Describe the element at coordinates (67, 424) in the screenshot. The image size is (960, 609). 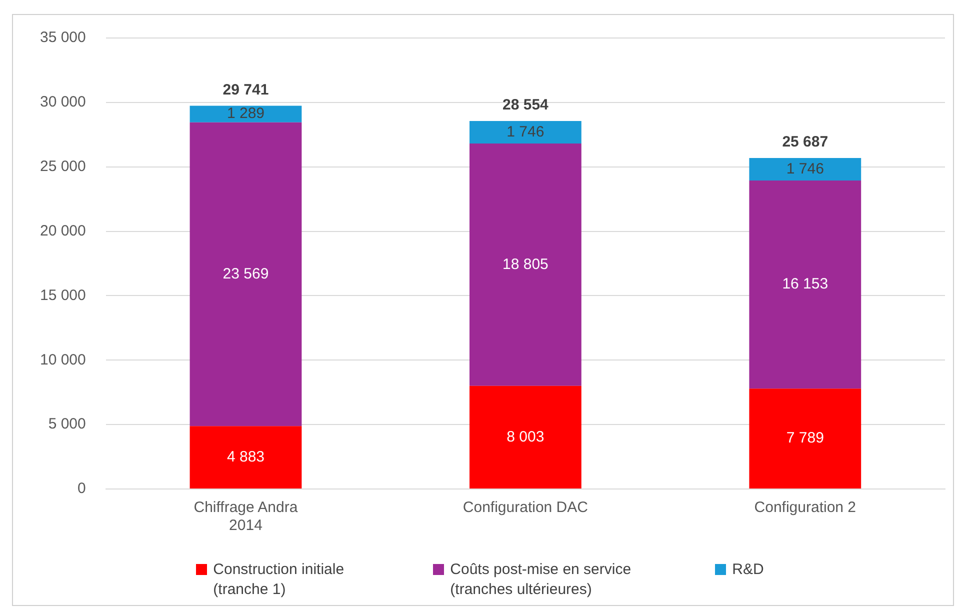
I see `y-tick-label: 5 000` at that location.